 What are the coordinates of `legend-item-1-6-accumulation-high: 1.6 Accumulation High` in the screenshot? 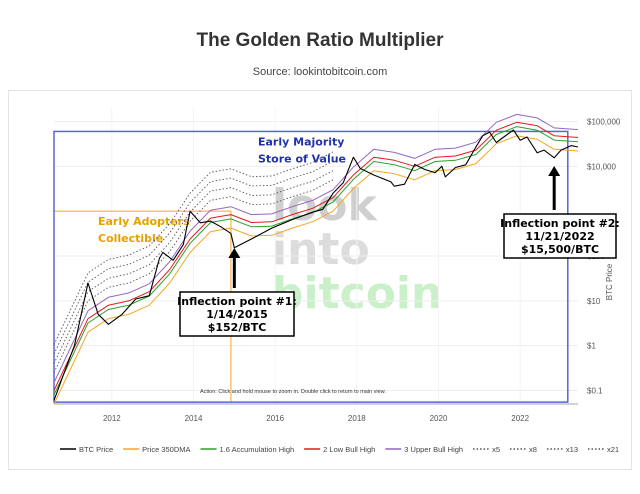 It's located at (247, 449).